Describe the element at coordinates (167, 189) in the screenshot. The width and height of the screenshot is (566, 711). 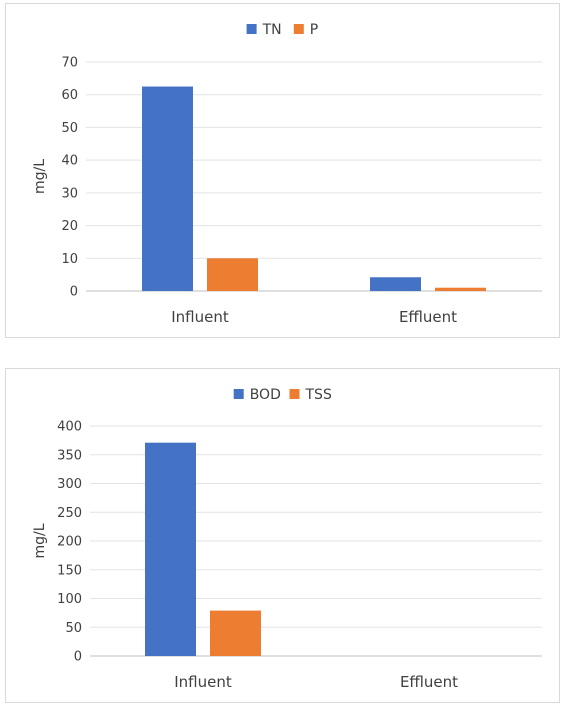
I see `bar-tn-influent` at that location.